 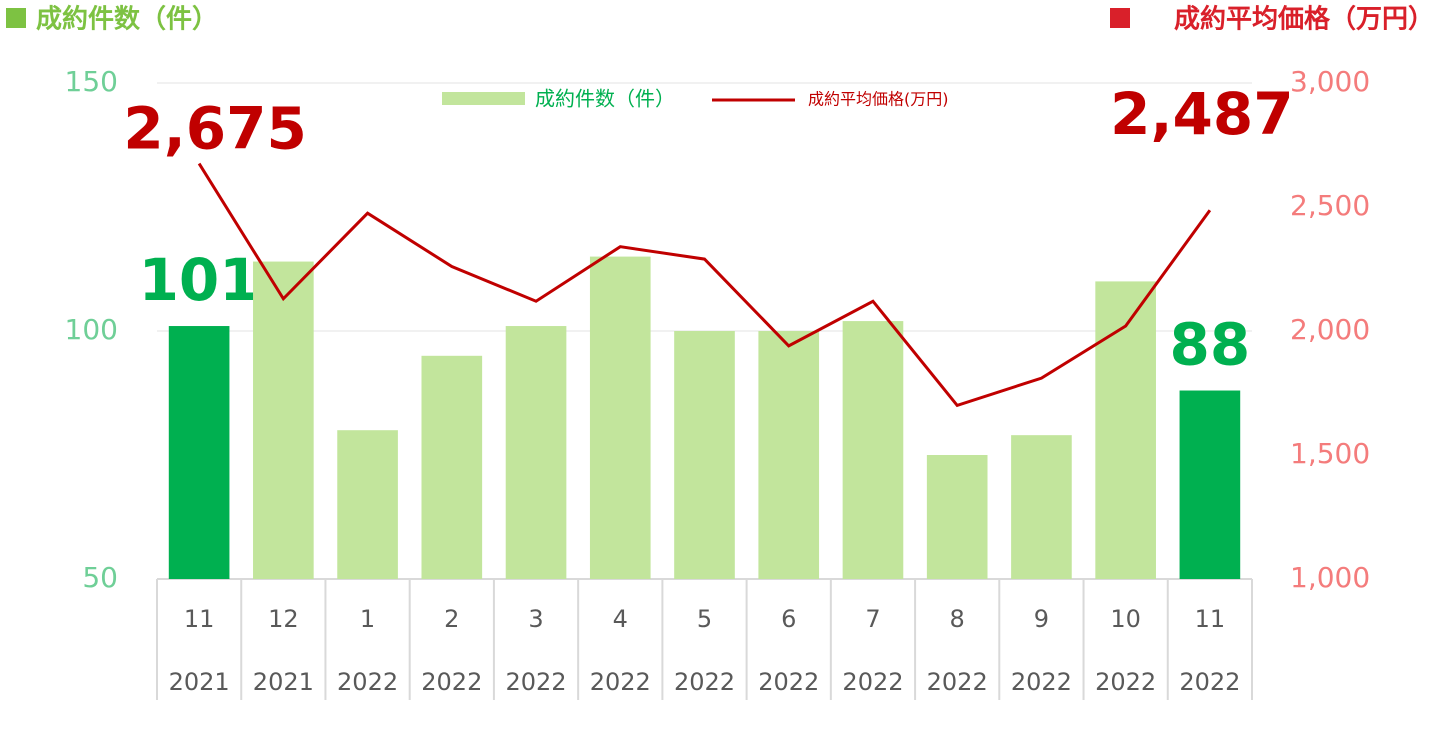 I want to click on y2-tick-label: 2,500, so click(x=1330, y=205).